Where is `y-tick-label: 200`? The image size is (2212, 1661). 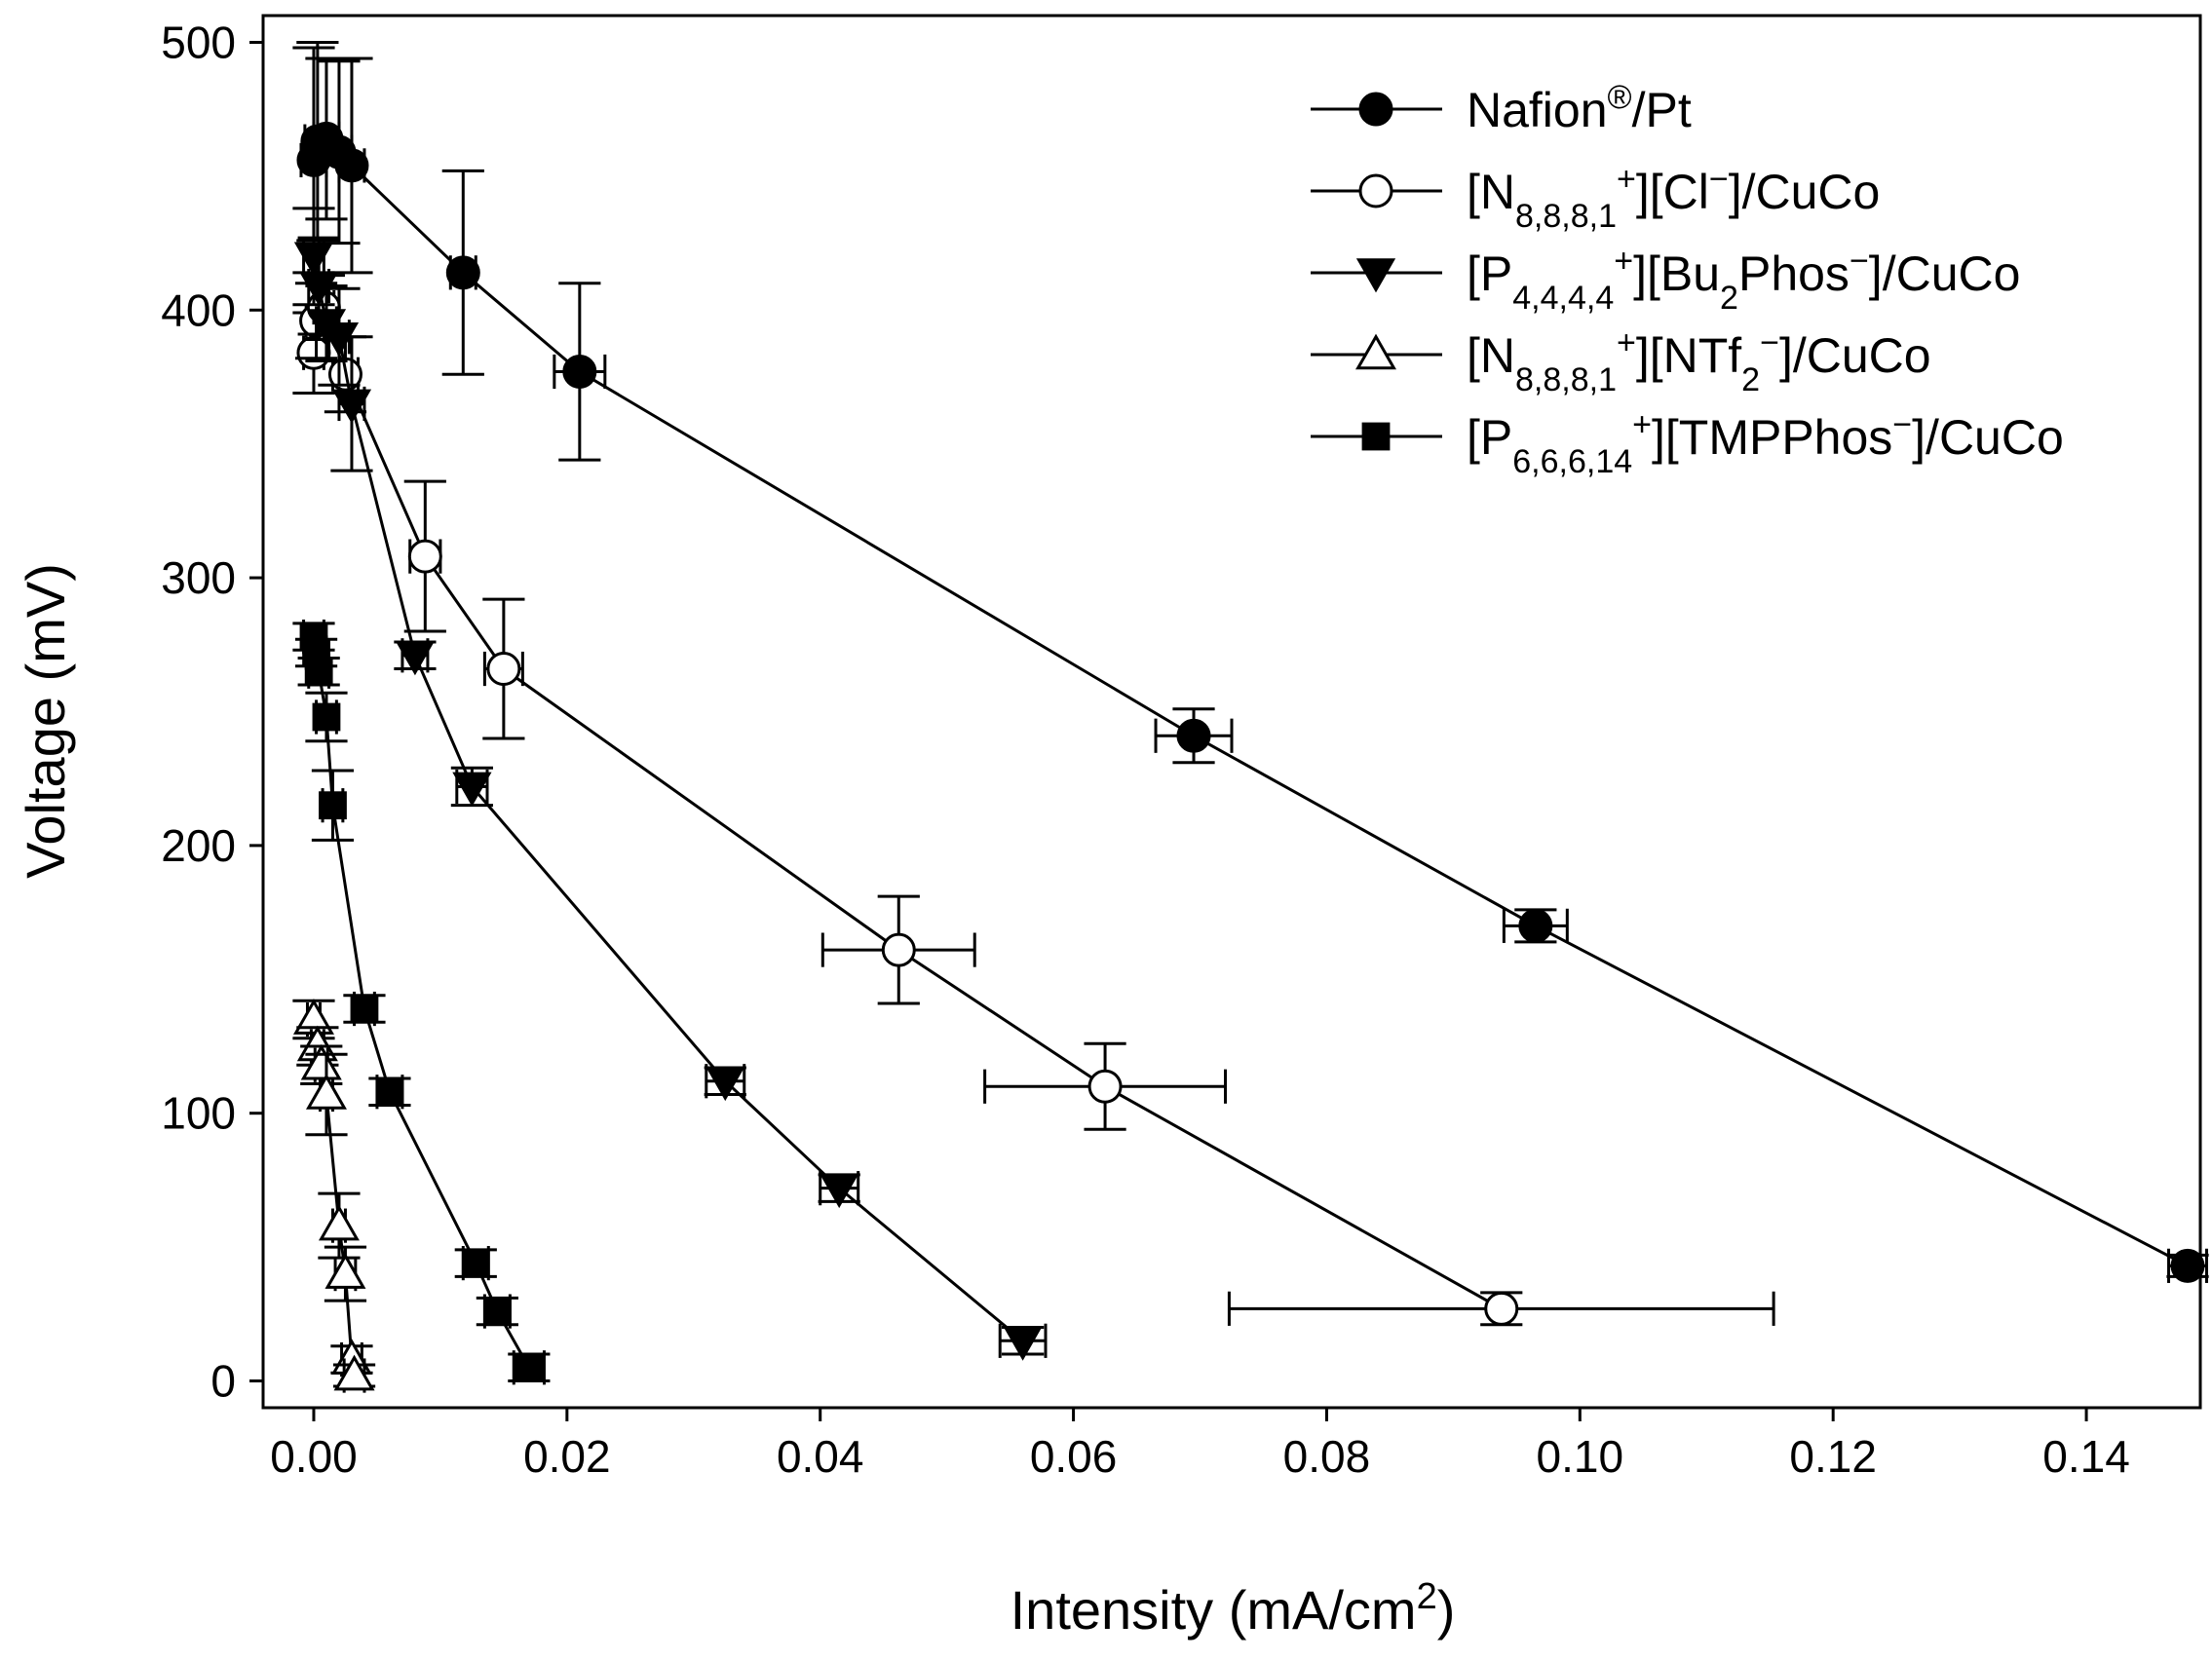
y-tick-label: 200 is located at coordinates (198, 845).